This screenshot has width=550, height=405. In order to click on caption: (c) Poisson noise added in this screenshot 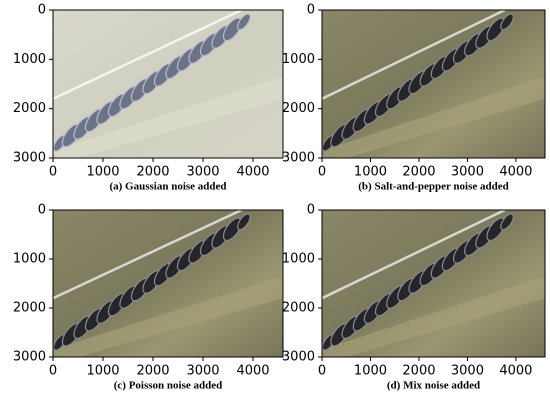, I will do `click(168, 386)`.